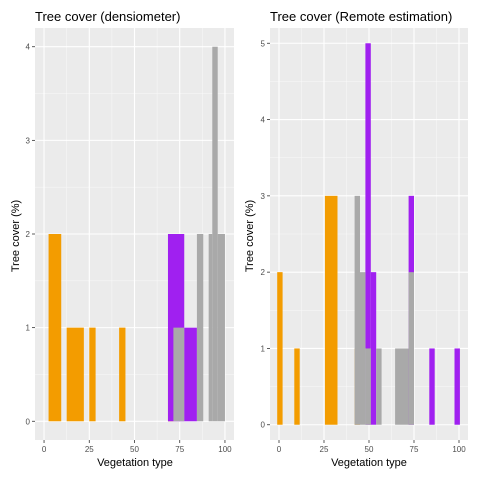 Image resolution: width=480 pixels, height=480 pixels. What do you see at coordinates (28, 234) in the screenshot?
I see `left-y-tick-label: 2` at bounding box center [28, 234].